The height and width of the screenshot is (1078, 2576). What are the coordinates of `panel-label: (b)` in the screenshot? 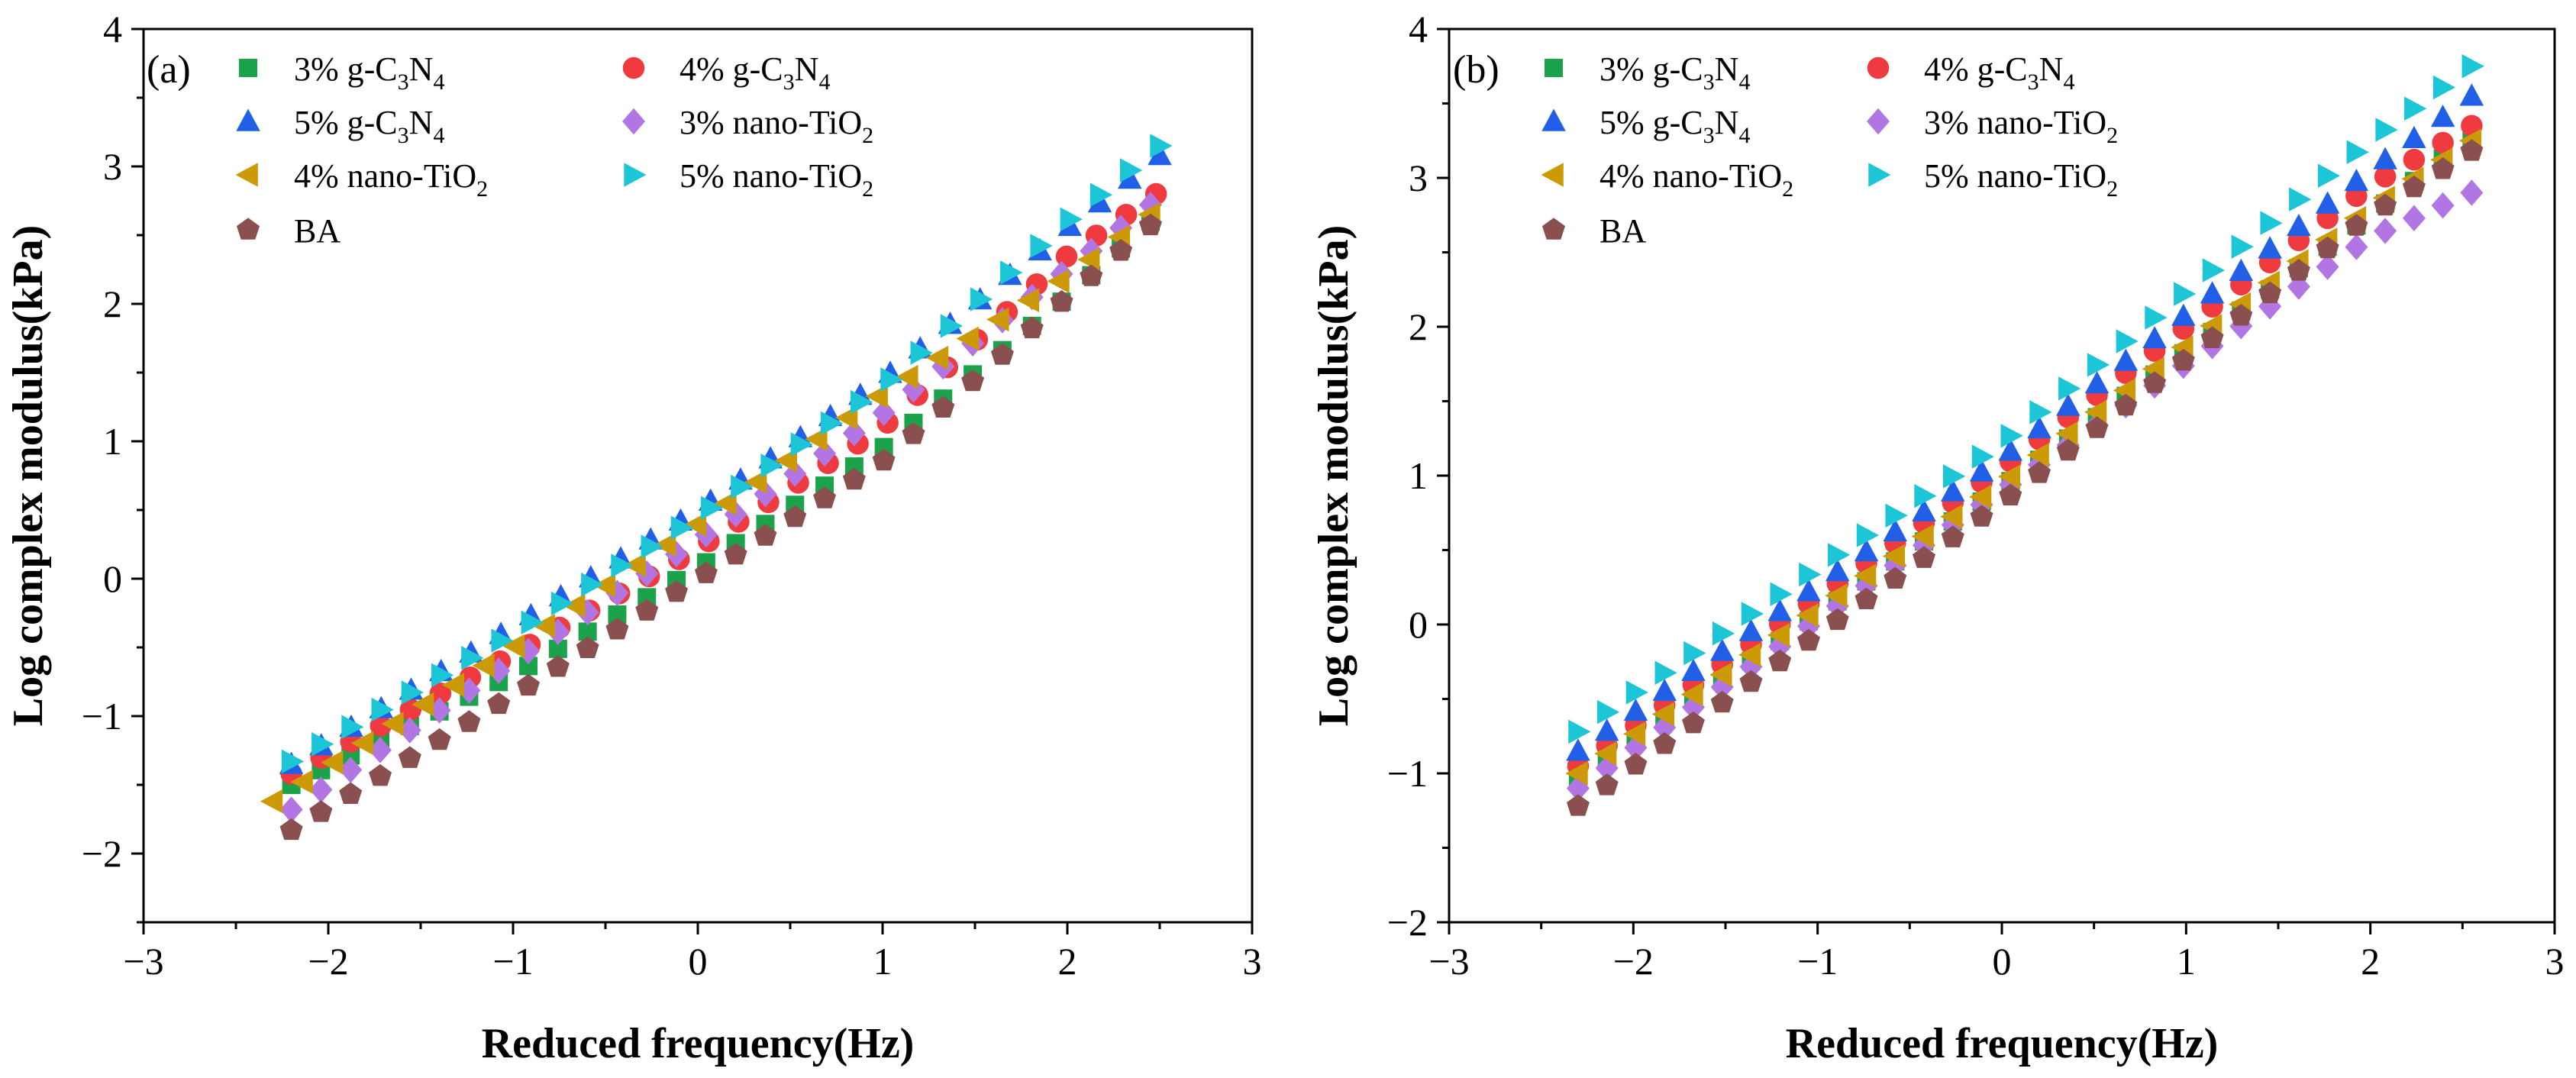 It's located at (1476, 70).